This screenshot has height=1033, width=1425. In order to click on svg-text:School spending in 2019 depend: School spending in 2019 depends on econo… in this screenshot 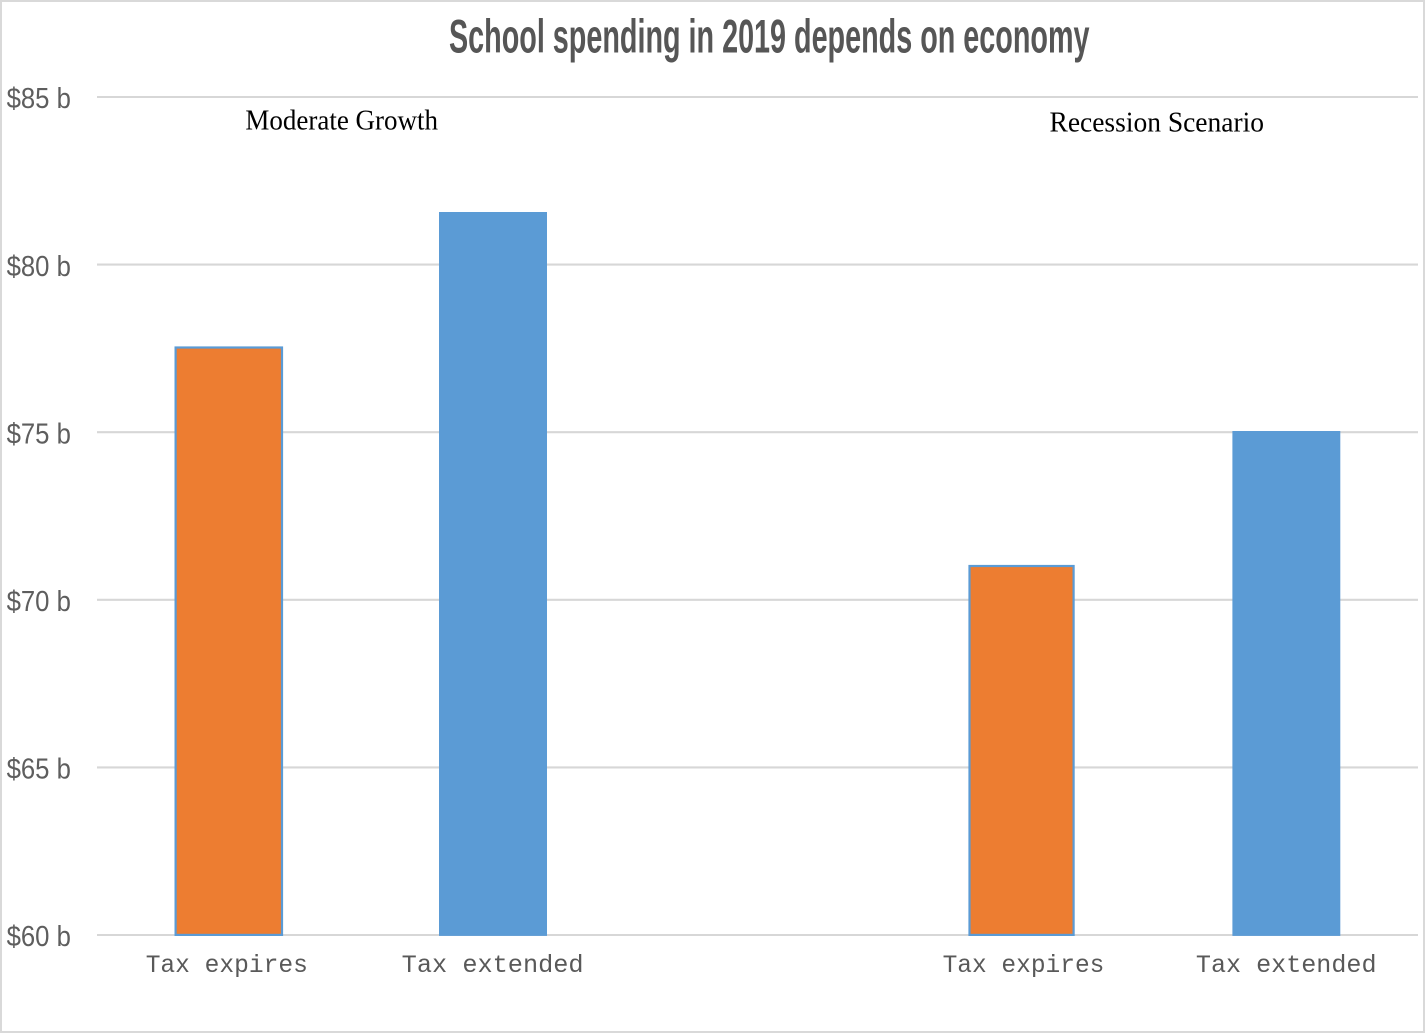, I will do `click(769, 35)`.